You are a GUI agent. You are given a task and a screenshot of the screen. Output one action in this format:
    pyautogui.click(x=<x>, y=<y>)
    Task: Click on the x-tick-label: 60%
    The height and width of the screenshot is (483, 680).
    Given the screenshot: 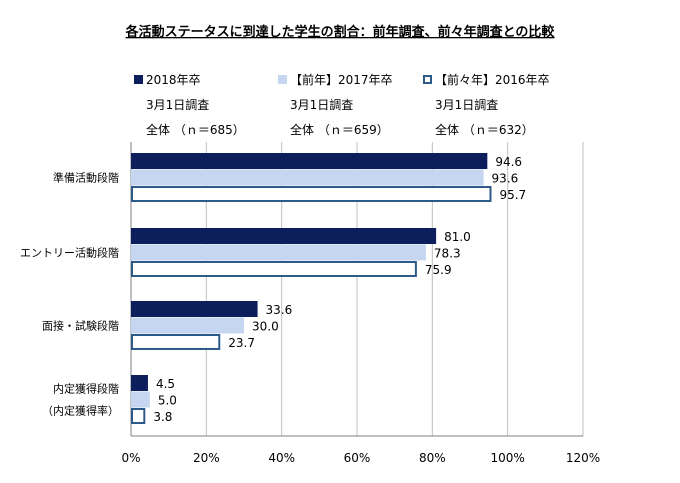 What is the action you would take?
    pyautogui.click(x=357, y=458)
    